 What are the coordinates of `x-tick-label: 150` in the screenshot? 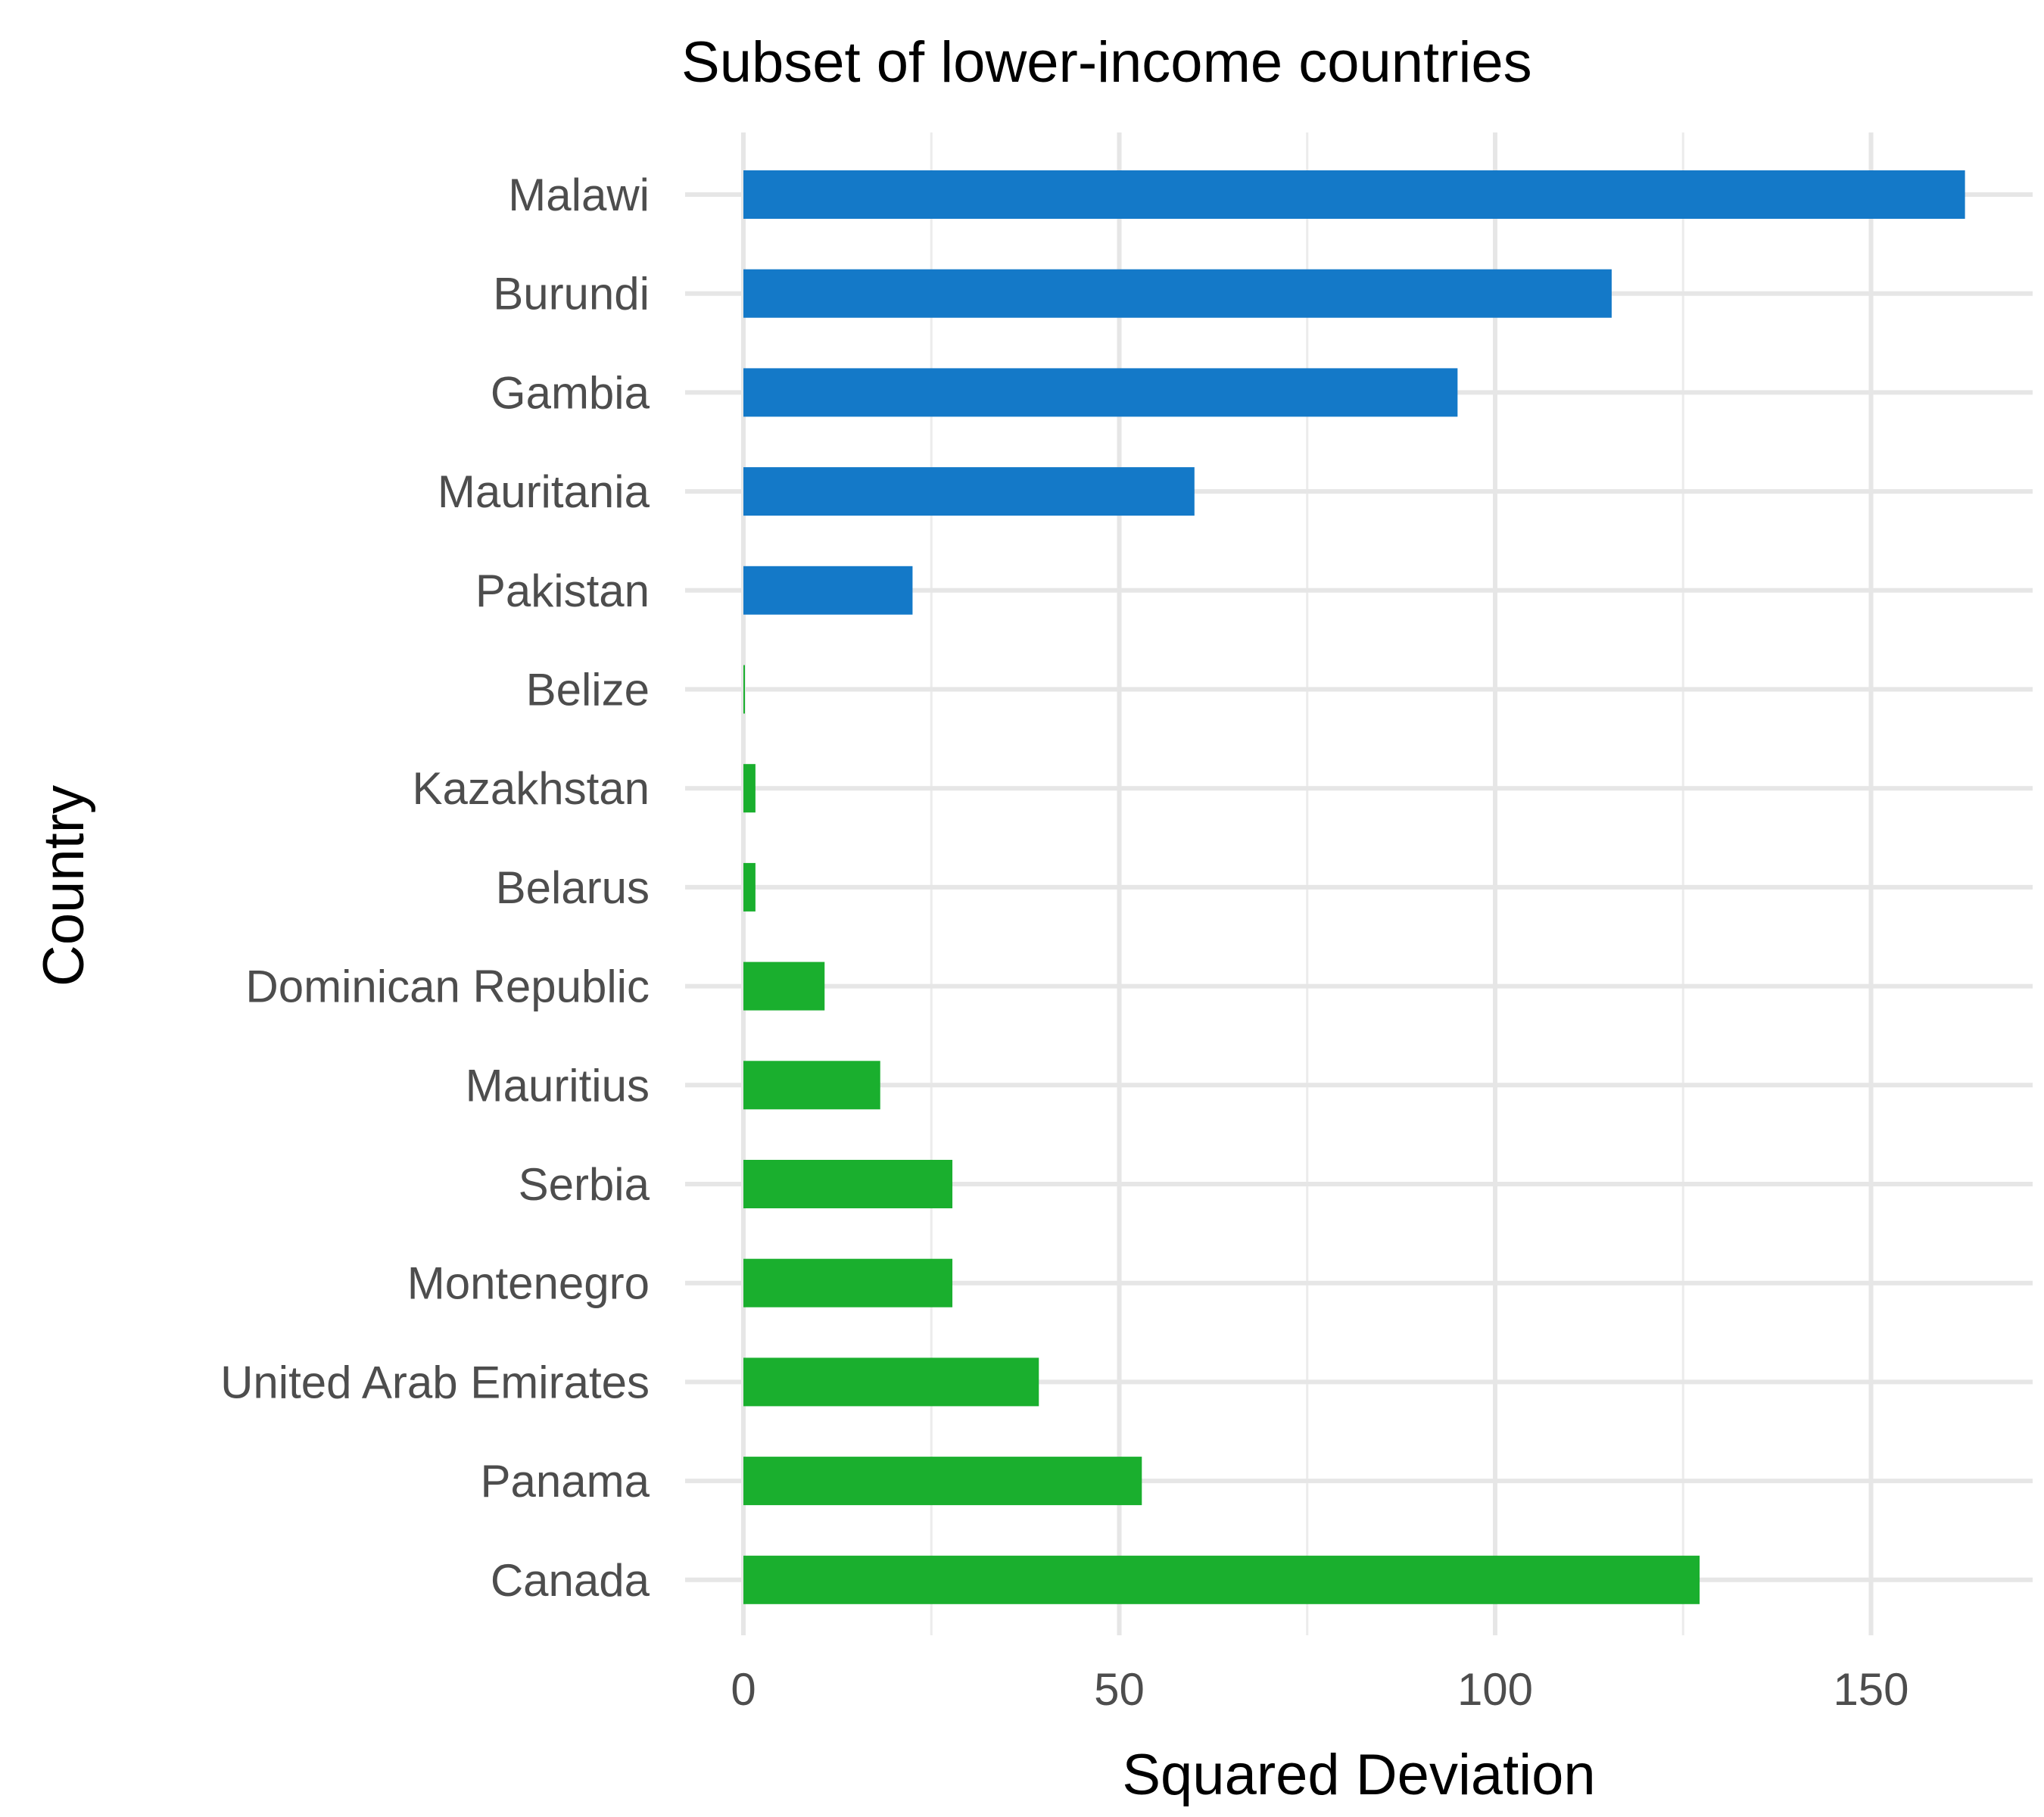 It's located at (1870, 1689).